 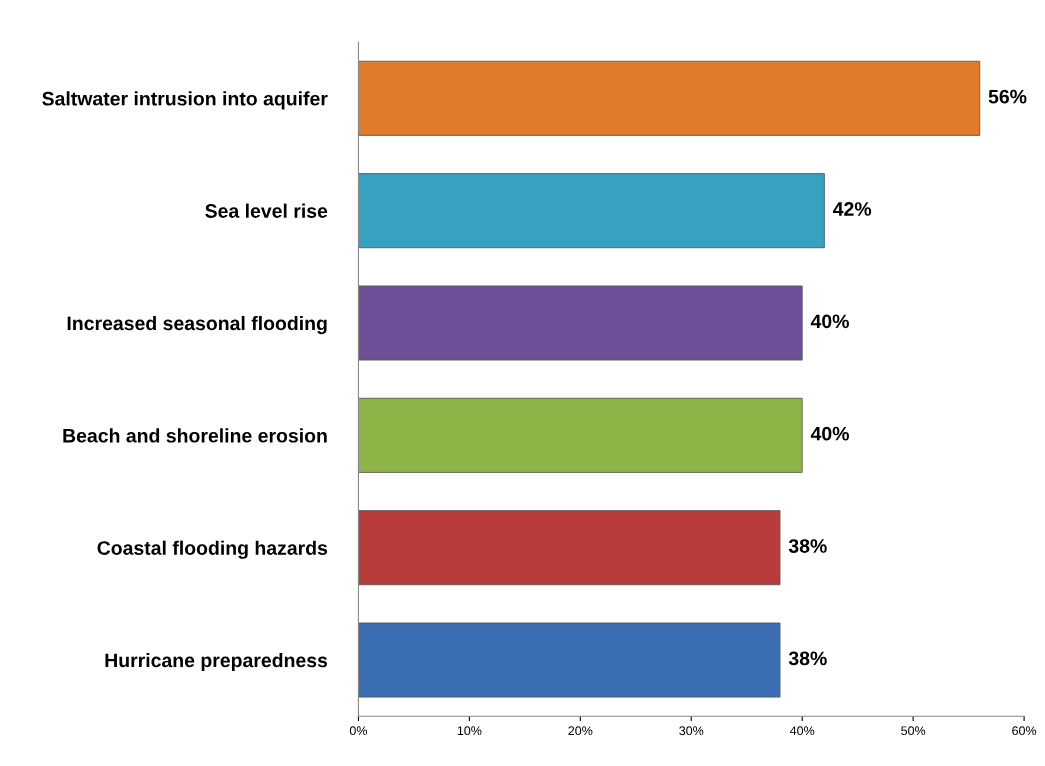 What do you see at coordinates (852, 209) in the screenshot?
I see `data-label: 42%` at bounding box center [852, 209].